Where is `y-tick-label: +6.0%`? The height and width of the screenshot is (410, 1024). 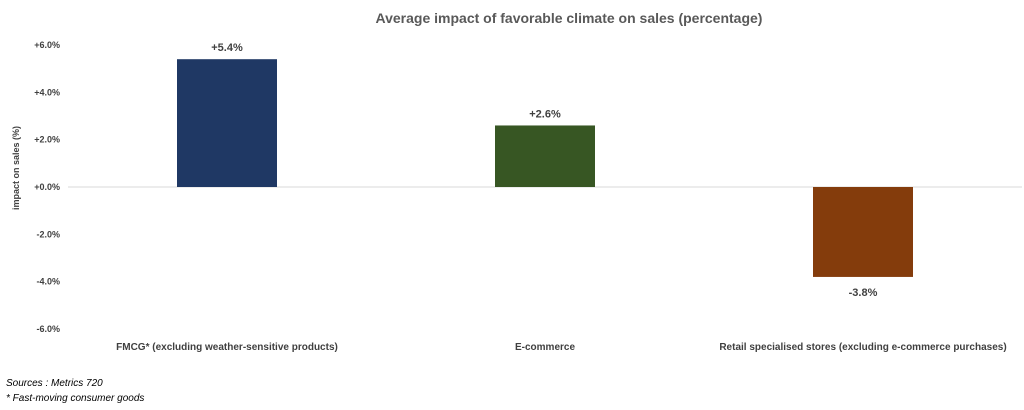
y-tick-label: +6.0% is located at coordinates (47, 45).